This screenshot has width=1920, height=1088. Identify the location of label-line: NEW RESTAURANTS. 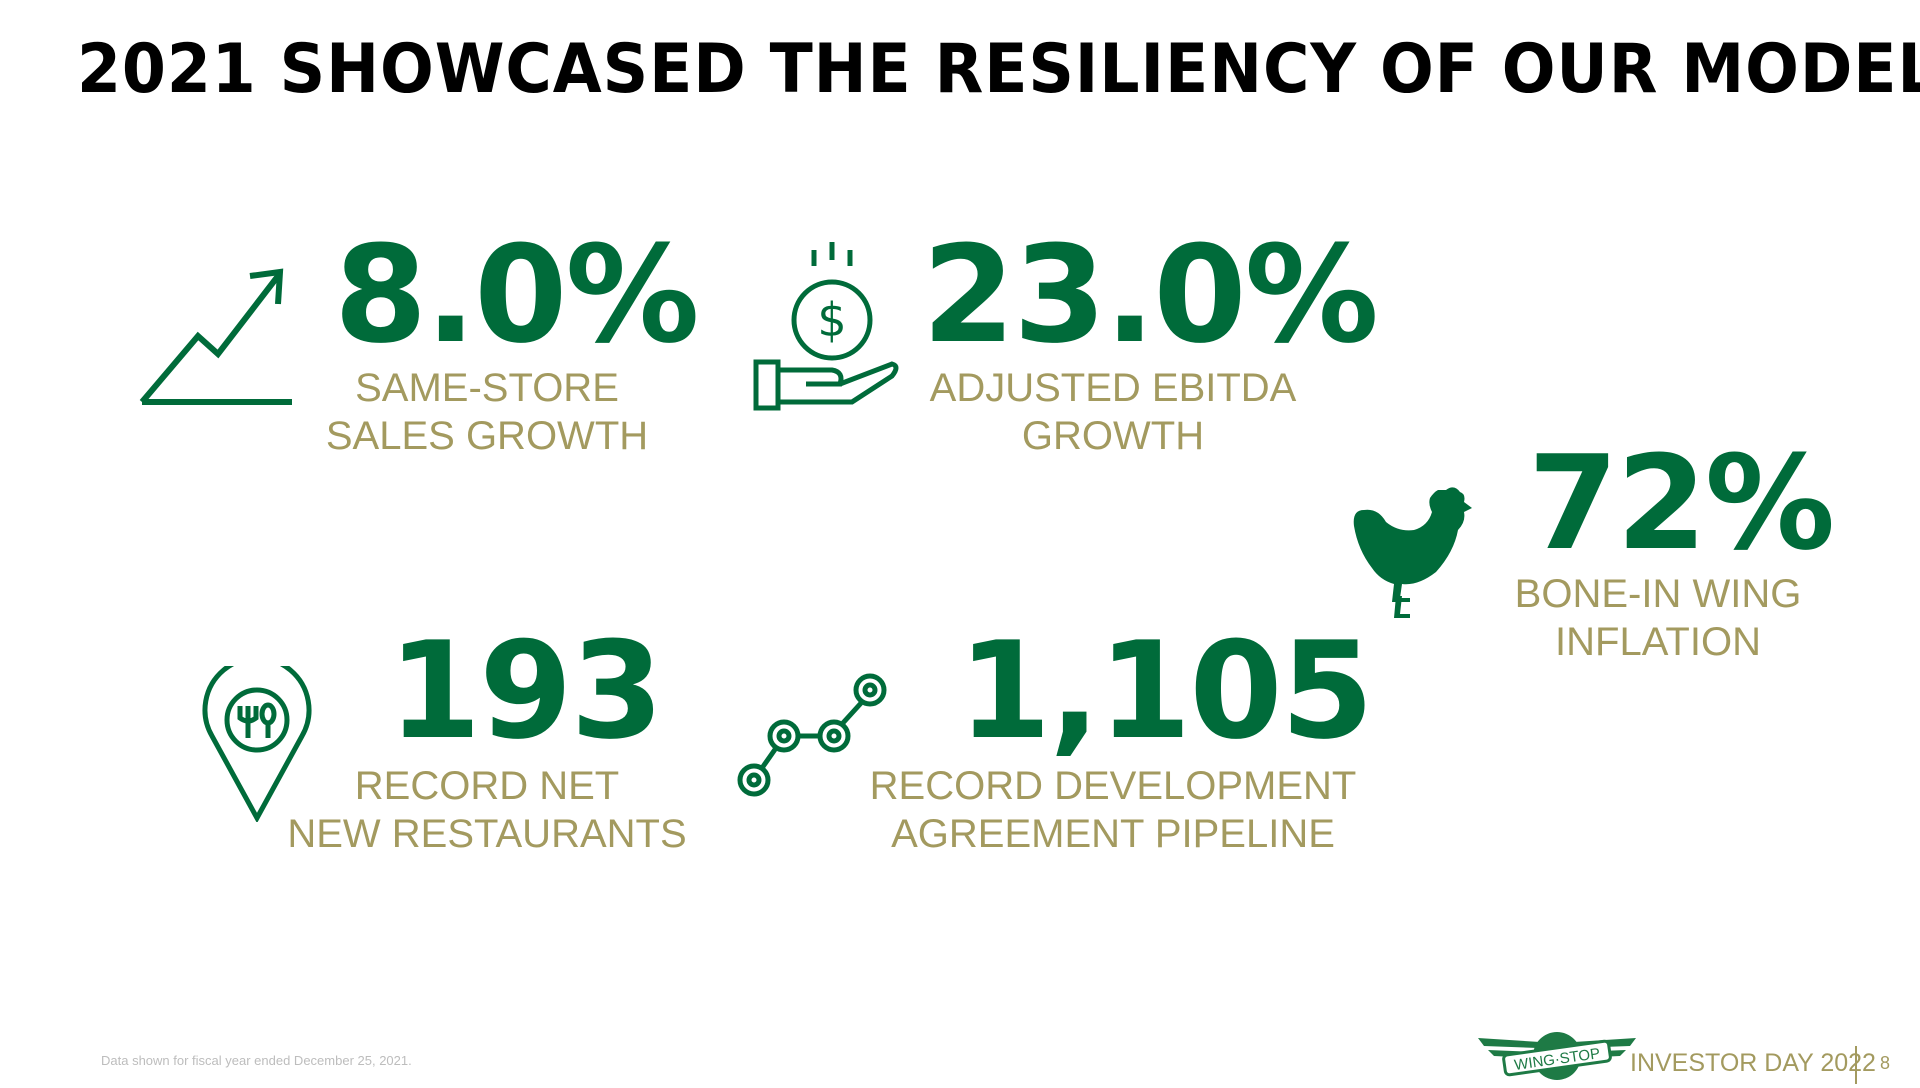
(487, 834).